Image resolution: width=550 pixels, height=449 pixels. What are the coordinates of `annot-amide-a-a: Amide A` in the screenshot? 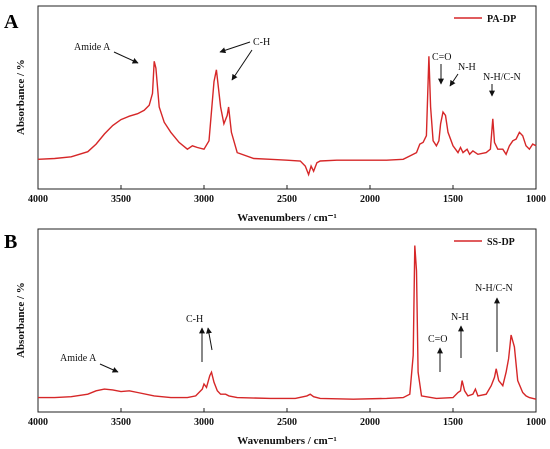 It's located at (92, 47).